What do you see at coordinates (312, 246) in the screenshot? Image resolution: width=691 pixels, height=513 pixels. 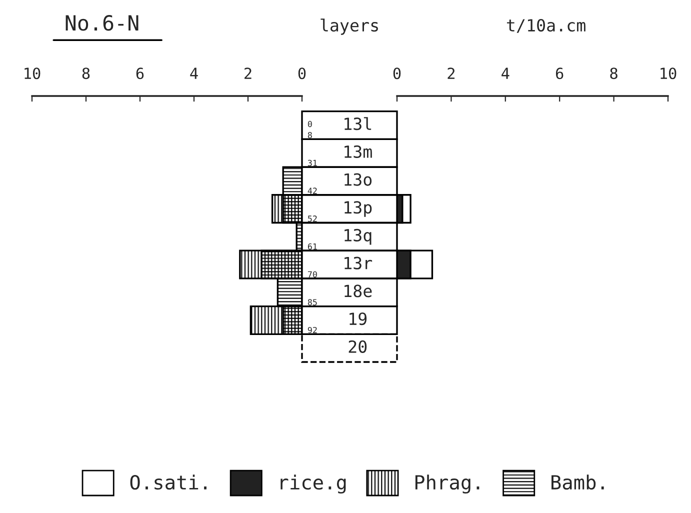 I see `text: 61` at bounding box center [312, 246].